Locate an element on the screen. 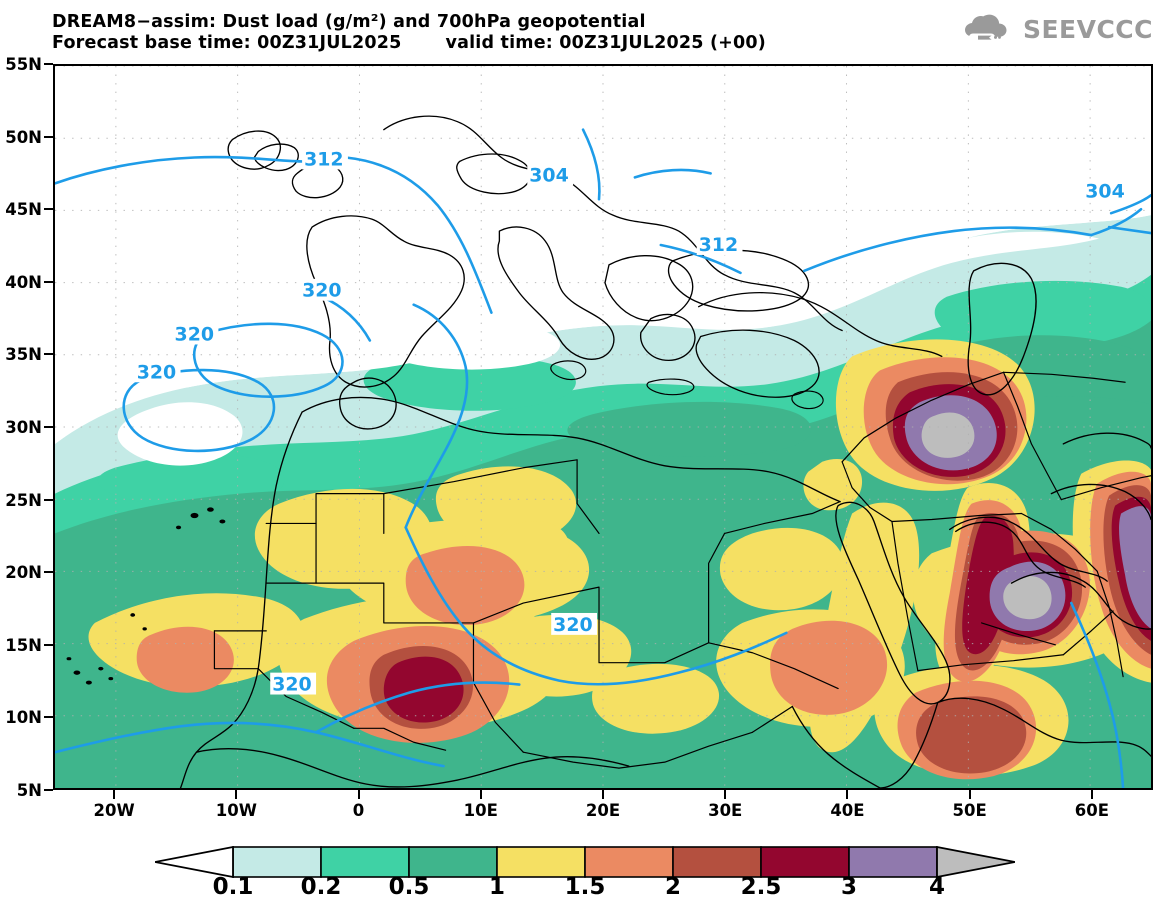 This screenshot has width=1165, height=907. colorbar-tick-label: 0.2 is located at coordinates (321, 887).